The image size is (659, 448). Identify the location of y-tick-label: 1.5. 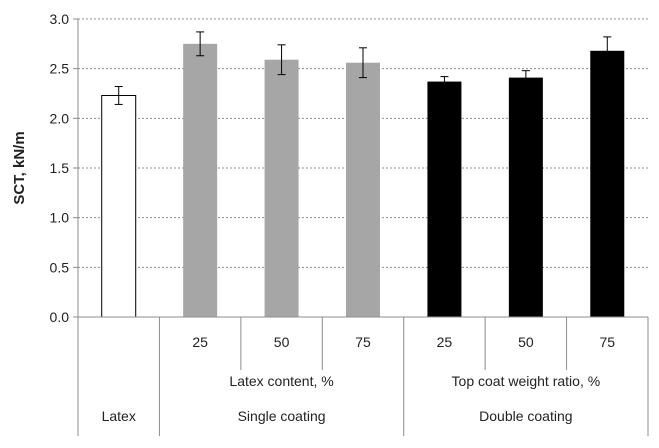
(60, 168).